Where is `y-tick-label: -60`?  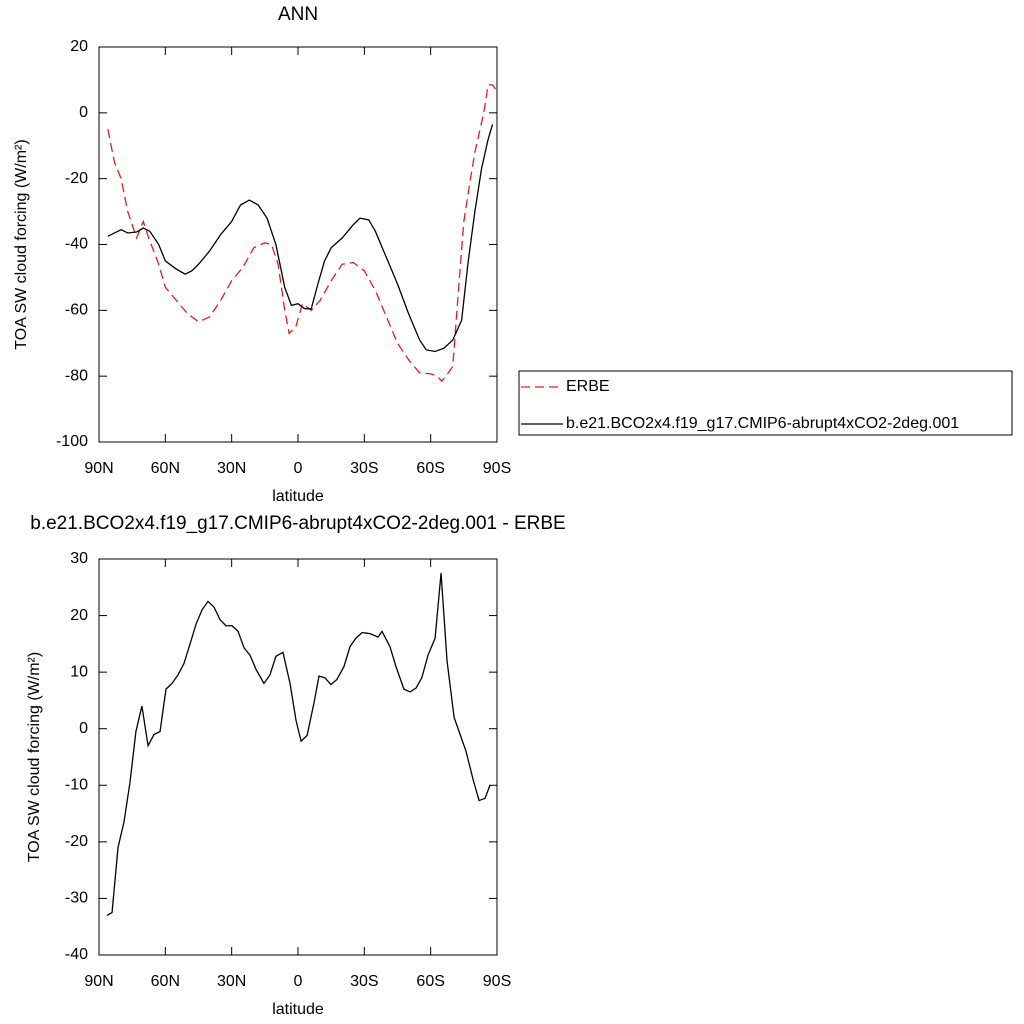
y-tick-label: -60 is located at coordinates (76, 310).